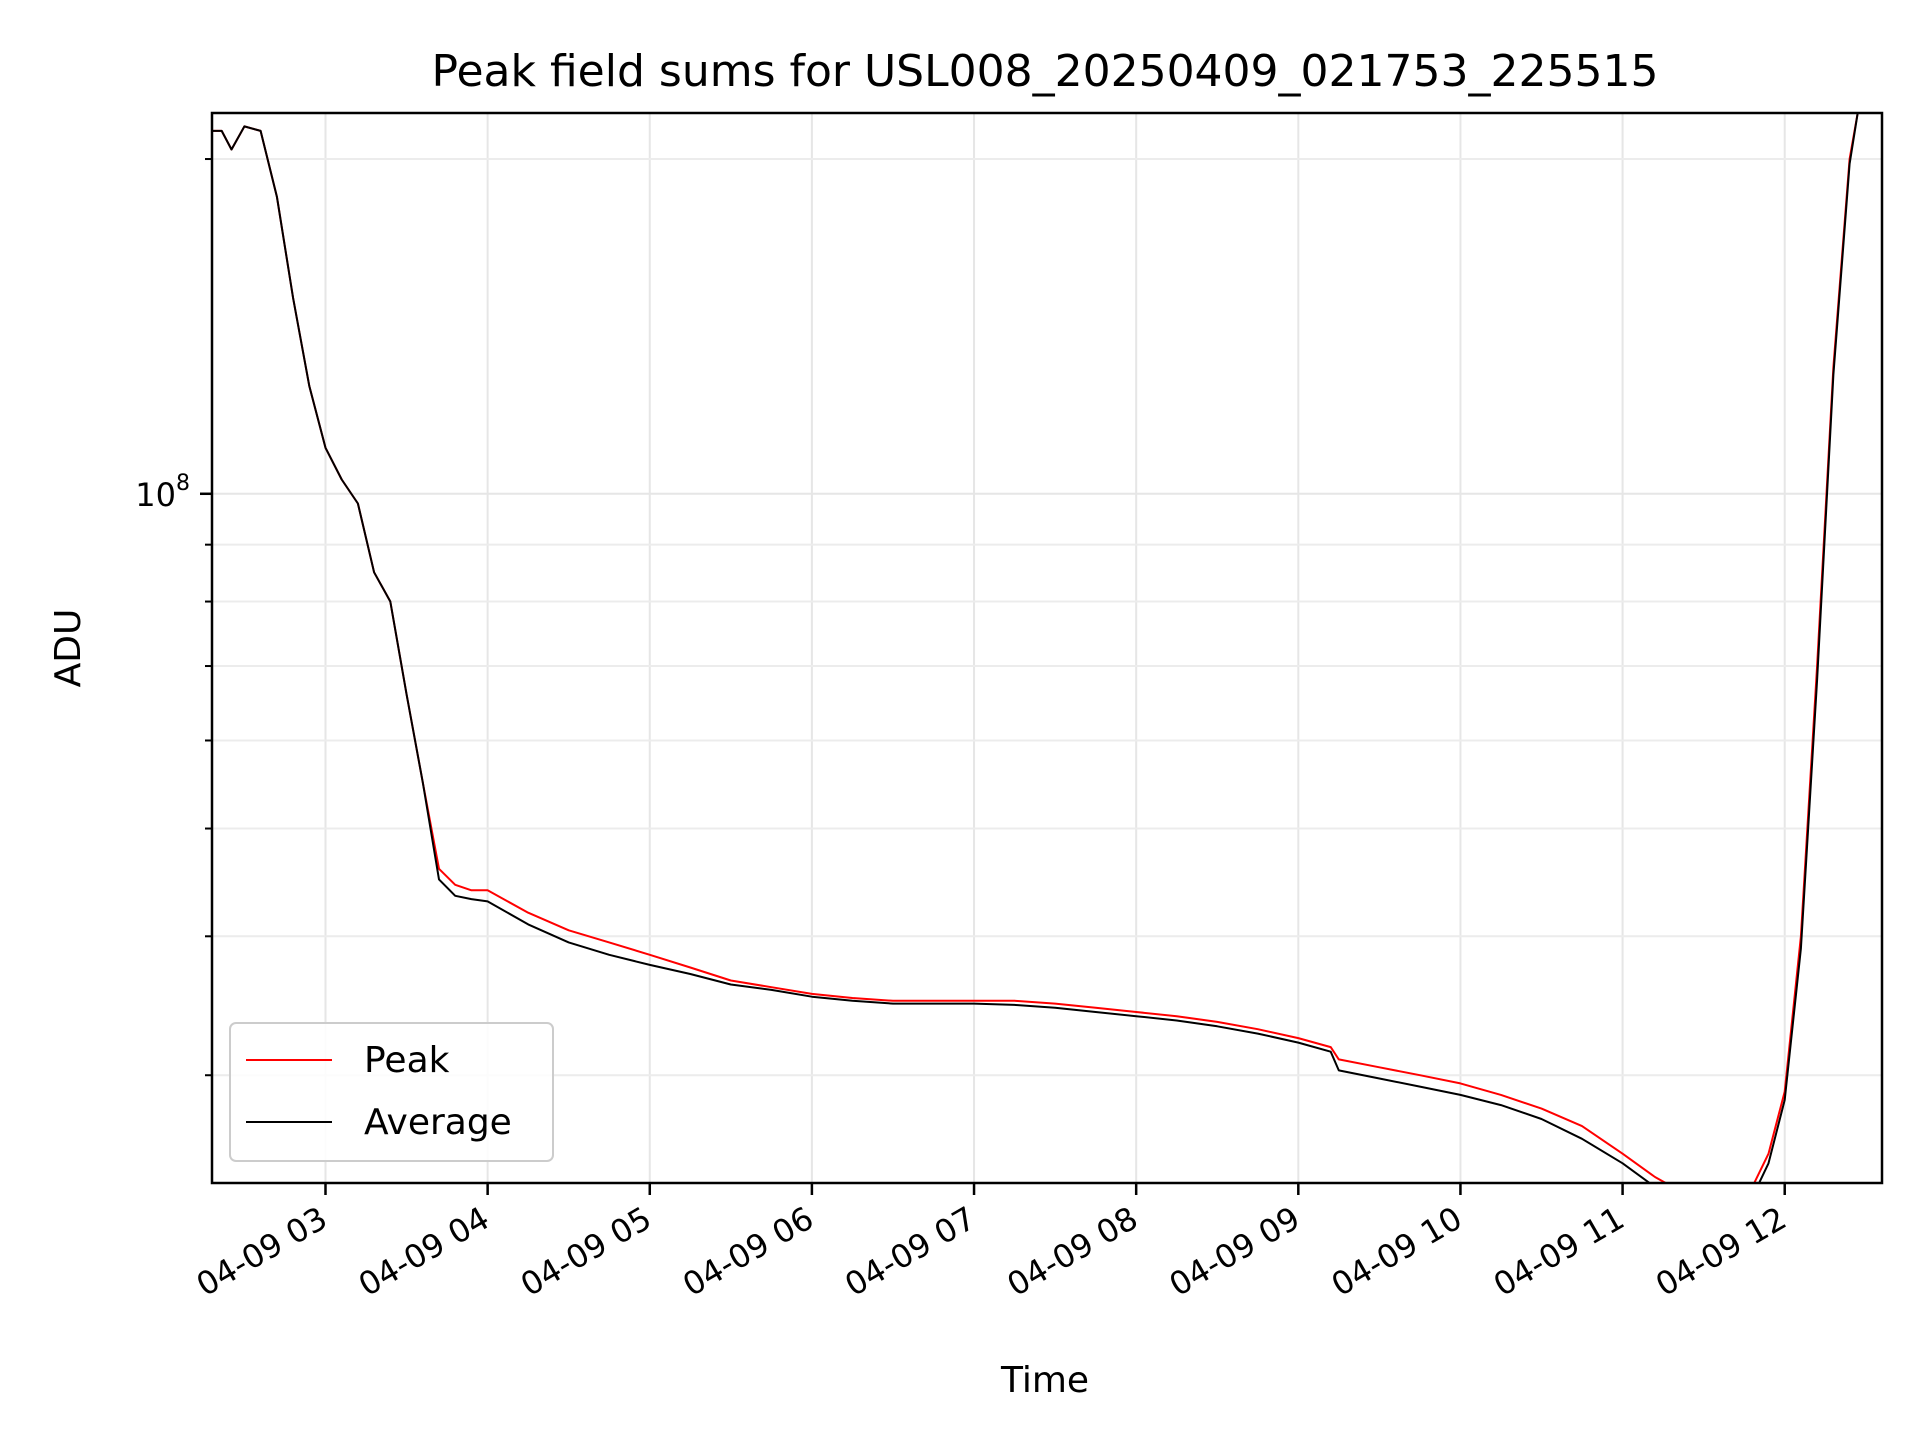 The width and height of the screenshot is (1920, 1440). What do you see at coordinates (155, 495) in the screenshot?
I see `y-tick-label-base: 10` at bounding box center [155, 495].